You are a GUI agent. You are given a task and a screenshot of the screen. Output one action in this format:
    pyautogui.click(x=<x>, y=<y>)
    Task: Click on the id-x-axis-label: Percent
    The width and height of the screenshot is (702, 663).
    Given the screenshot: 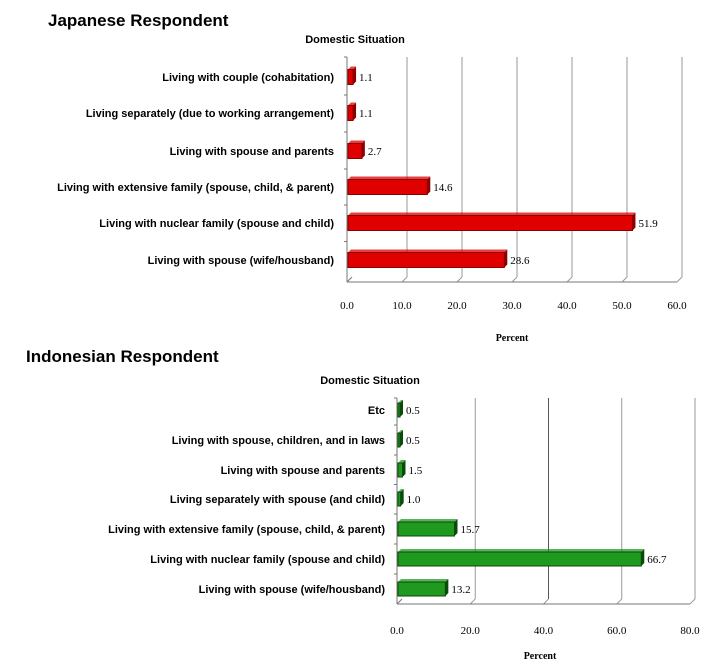 What is the action you would take?
    pyautogui.click(x=540, y=656)
    